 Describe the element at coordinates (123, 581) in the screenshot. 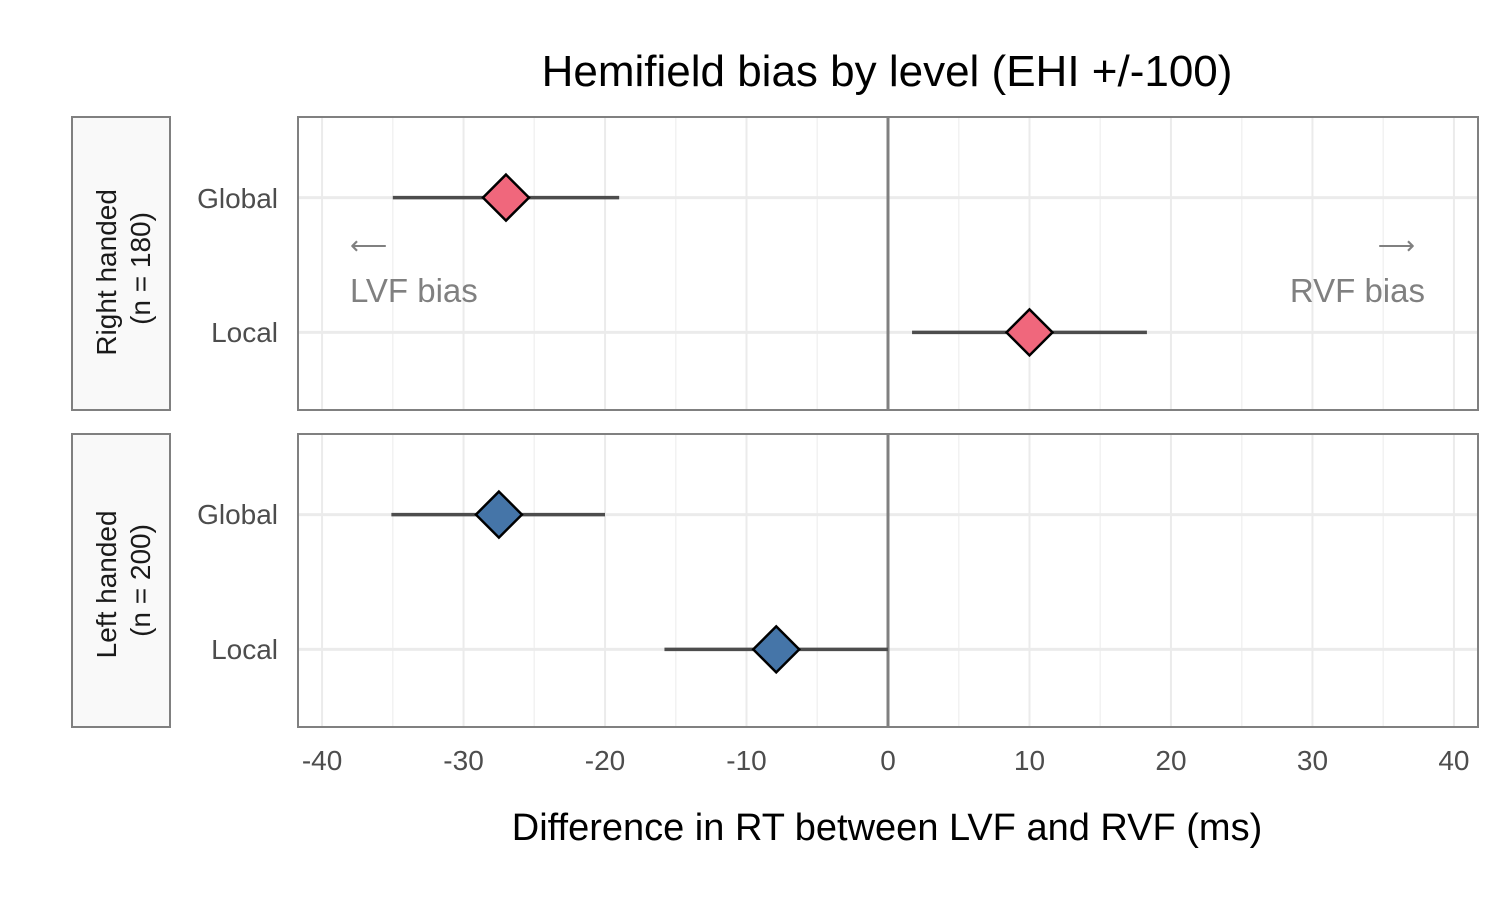

I see `strip-left-handed-label: Left handed (n = 200)` at that location.